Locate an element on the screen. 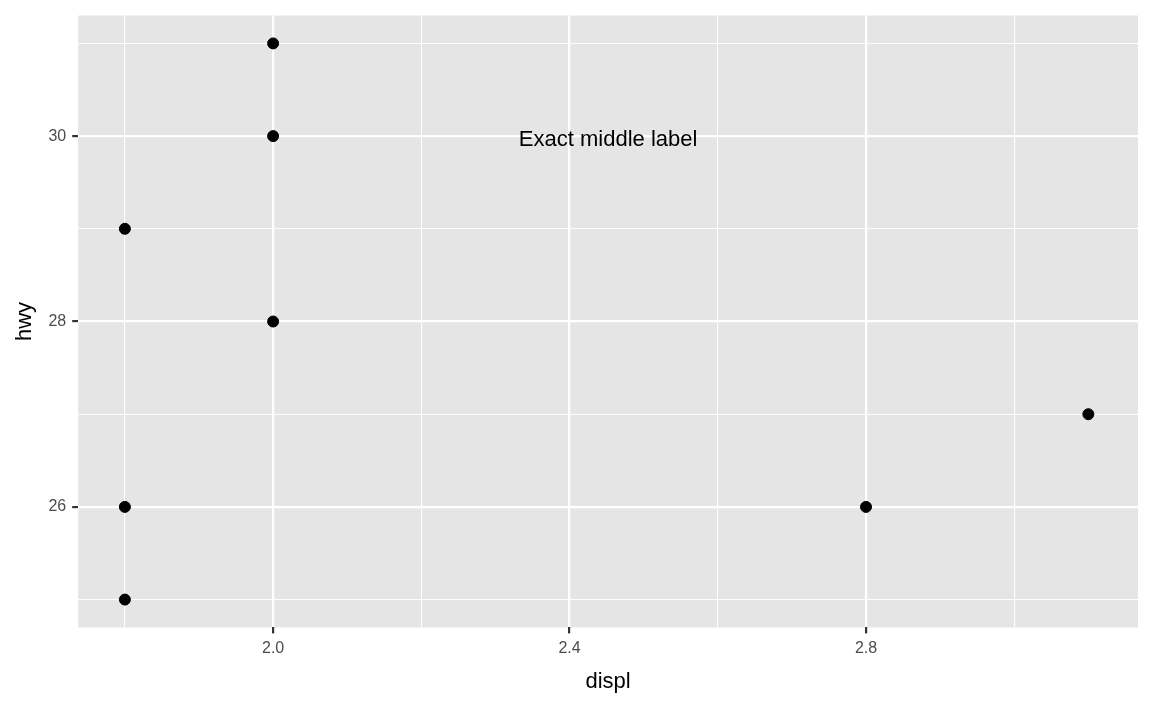  x-tick-label: 2.8 is located at coordinates (866, 648).